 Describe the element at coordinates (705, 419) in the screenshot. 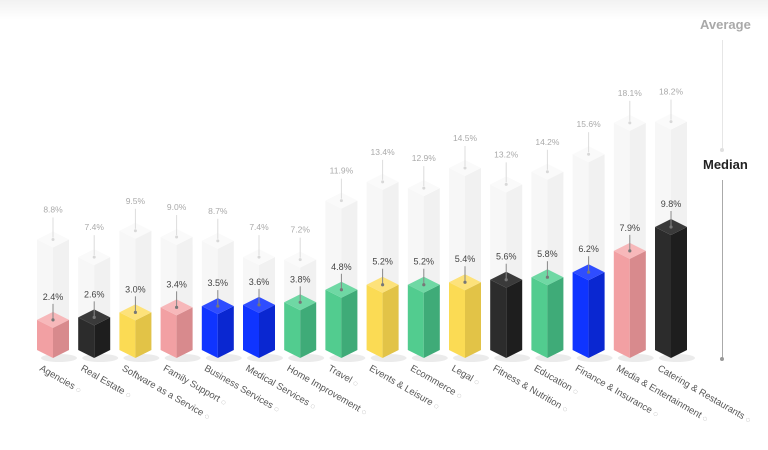

I see `play-icon: ◌` at that location.